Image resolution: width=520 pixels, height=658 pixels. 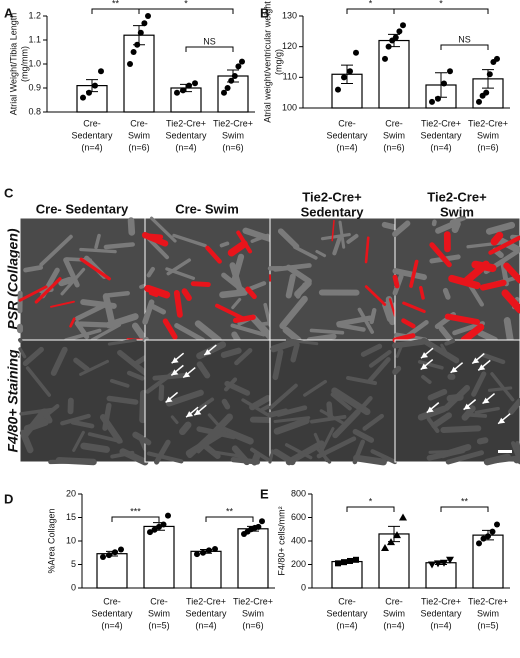 I want to click on panel-letter: C, so click(x=9, y=192).